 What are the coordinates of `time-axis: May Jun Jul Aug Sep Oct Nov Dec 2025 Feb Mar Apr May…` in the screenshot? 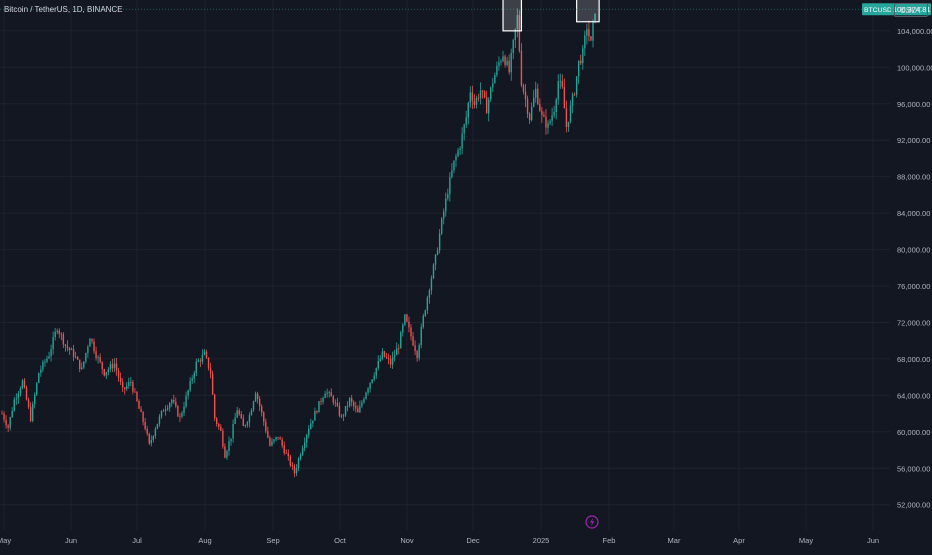 It's located at (439, 540).